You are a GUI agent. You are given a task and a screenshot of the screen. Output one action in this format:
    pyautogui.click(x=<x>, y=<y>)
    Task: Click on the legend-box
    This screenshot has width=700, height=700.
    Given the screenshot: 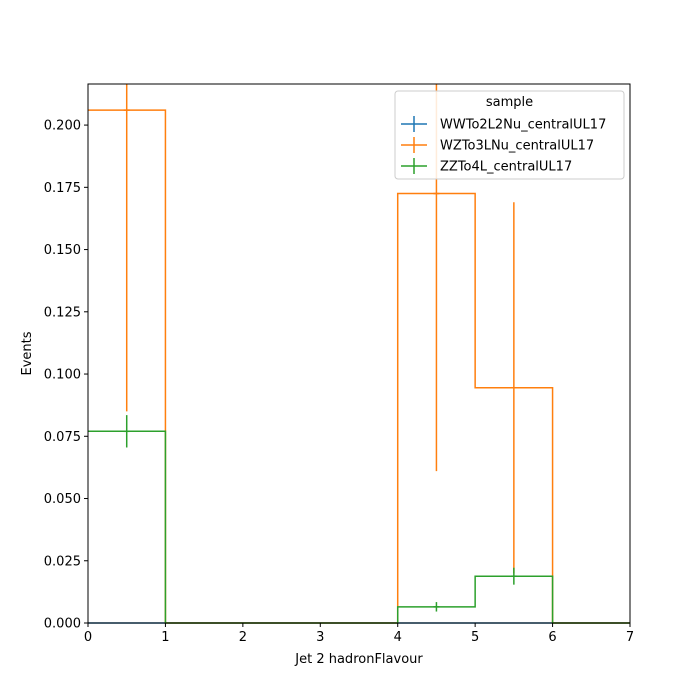 What is the action you would take?
    pyautogui.click(x=509, y=135)
    